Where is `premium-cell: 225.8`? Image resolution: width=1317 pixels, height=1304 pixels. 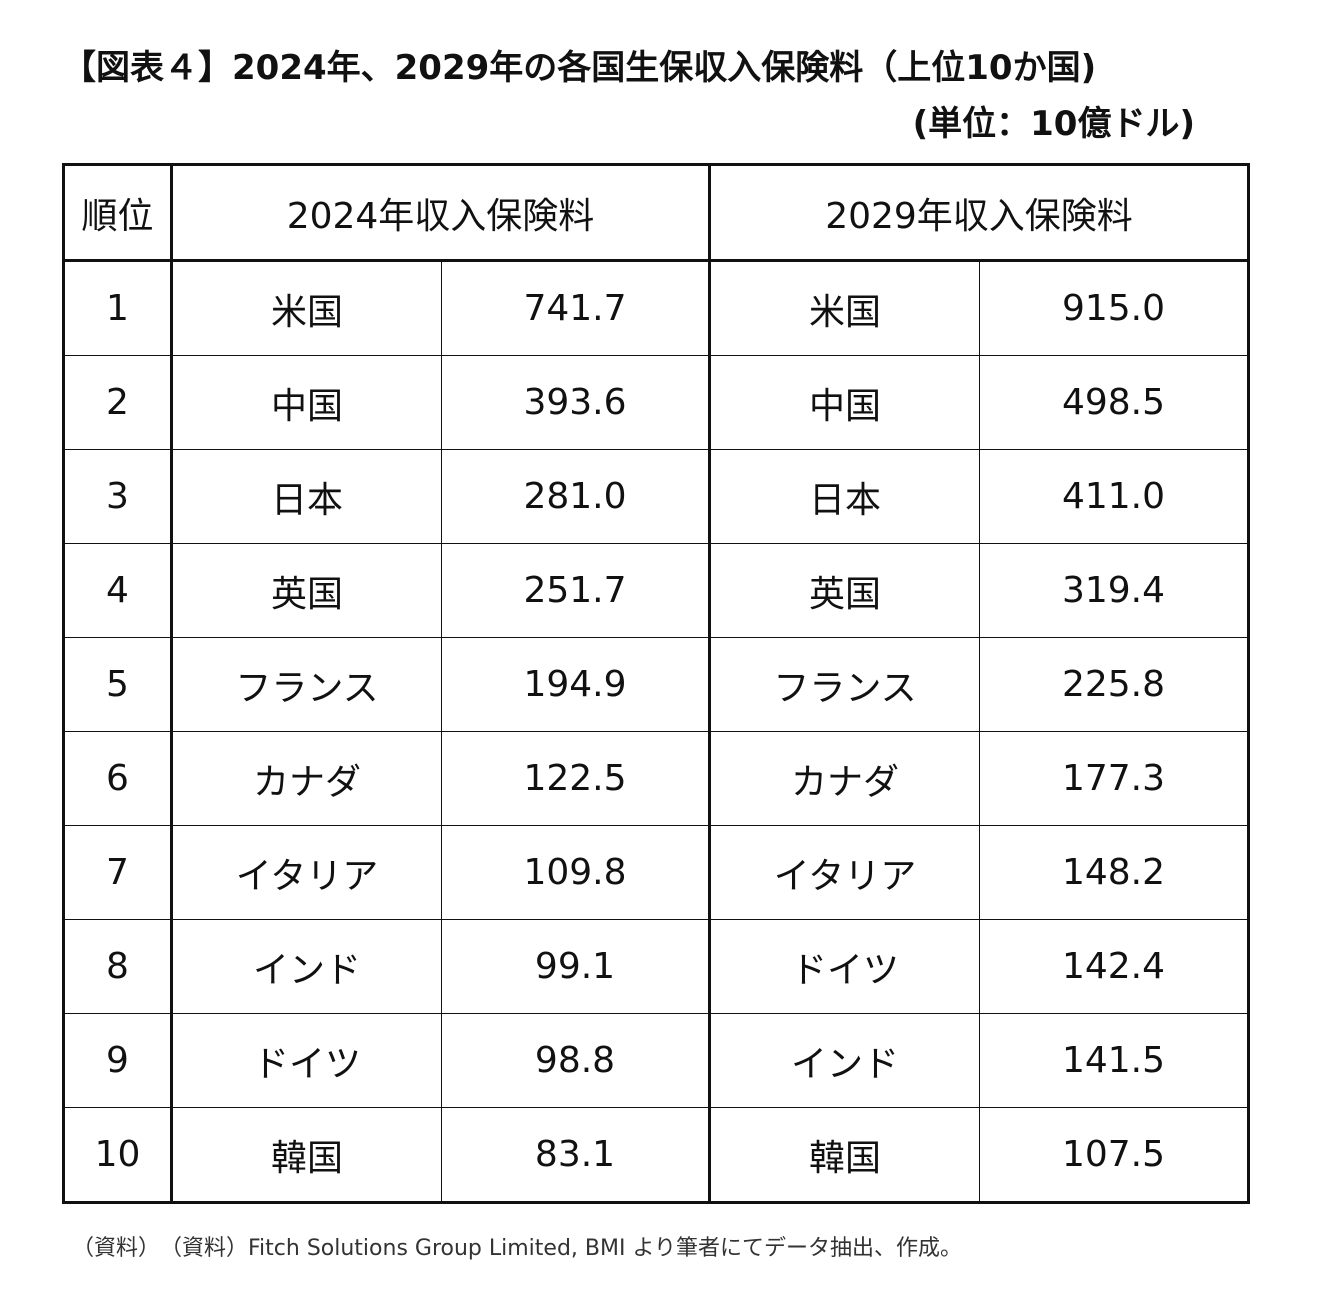
premium-cell: 225.8 is located at coordinates (1114, 684).